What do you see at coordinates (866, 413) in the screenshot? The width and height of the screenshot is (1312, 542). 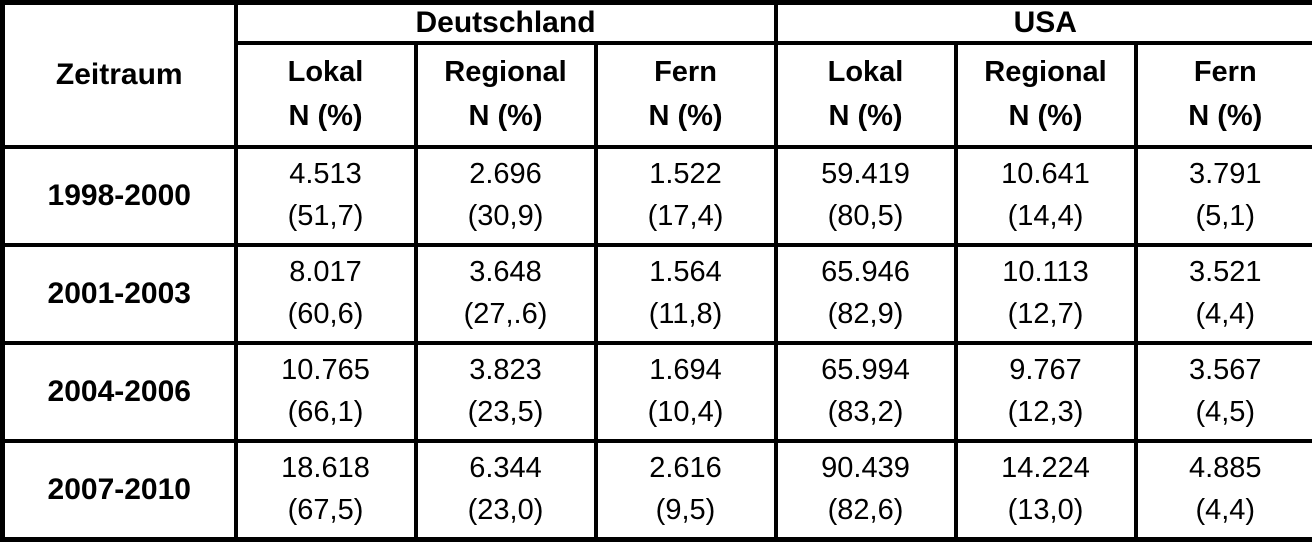 I see `cell-pct-value: (83,2)` at bounding box center [866, 413].